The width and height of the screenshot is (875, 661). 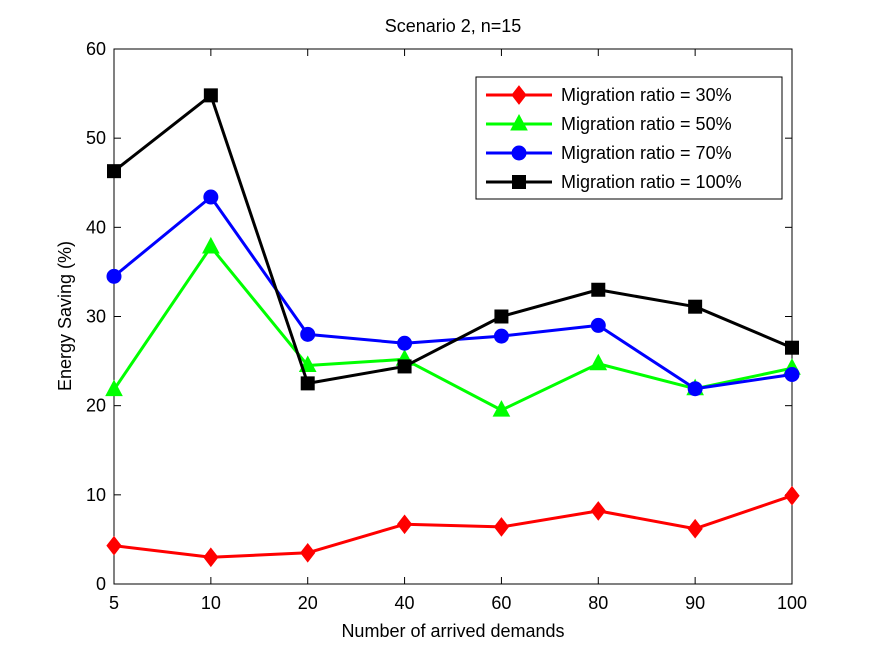 I want to click on legend-label: Migration ratio = 70%, so click(x=646, y=153).